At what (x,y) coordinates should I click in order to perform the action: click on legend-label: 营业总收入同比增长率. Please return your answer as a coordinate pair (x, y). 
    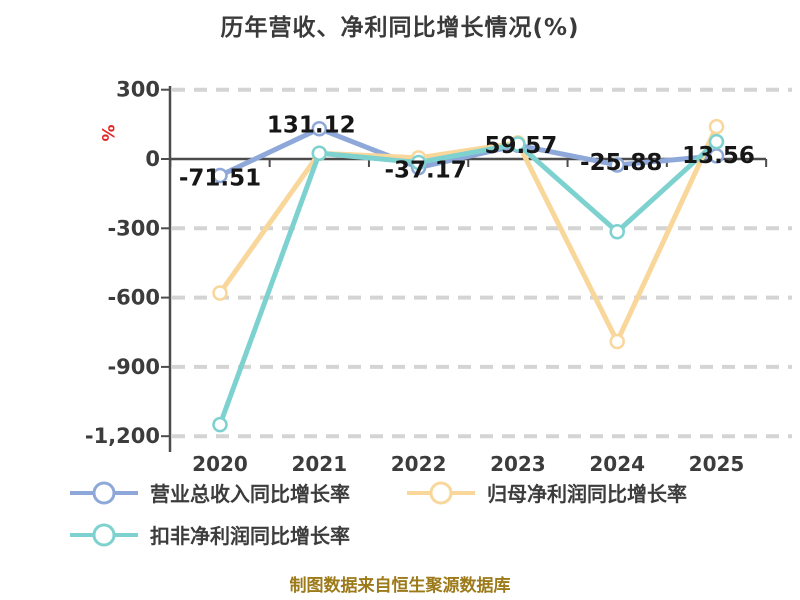
    Looking at the image, I should click on (250, 494).